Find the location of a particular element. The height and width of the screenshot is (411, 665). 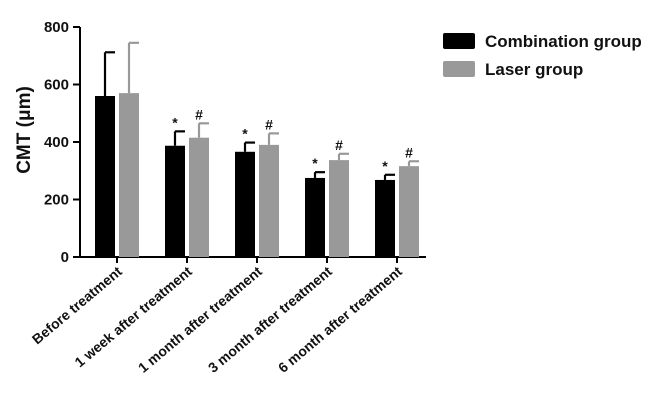

y-tick-label: 400 is located at coordinates (56, 142).